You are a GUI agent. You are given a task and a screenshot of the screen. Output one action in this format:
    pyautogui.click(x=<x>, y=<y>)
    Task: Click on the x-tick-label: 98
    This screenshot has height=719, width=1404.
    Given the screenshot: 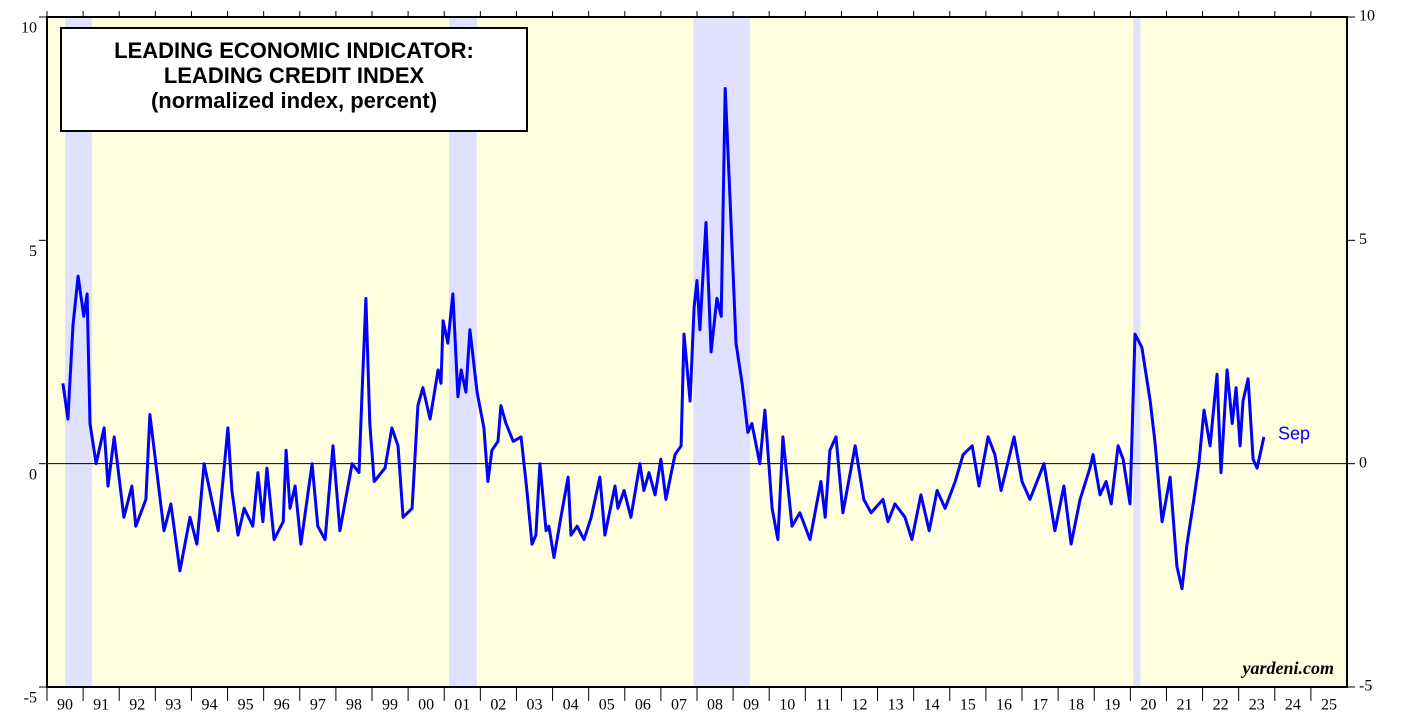 What is the action you would take?
    pyautogui.click(x=354, y=705)
    